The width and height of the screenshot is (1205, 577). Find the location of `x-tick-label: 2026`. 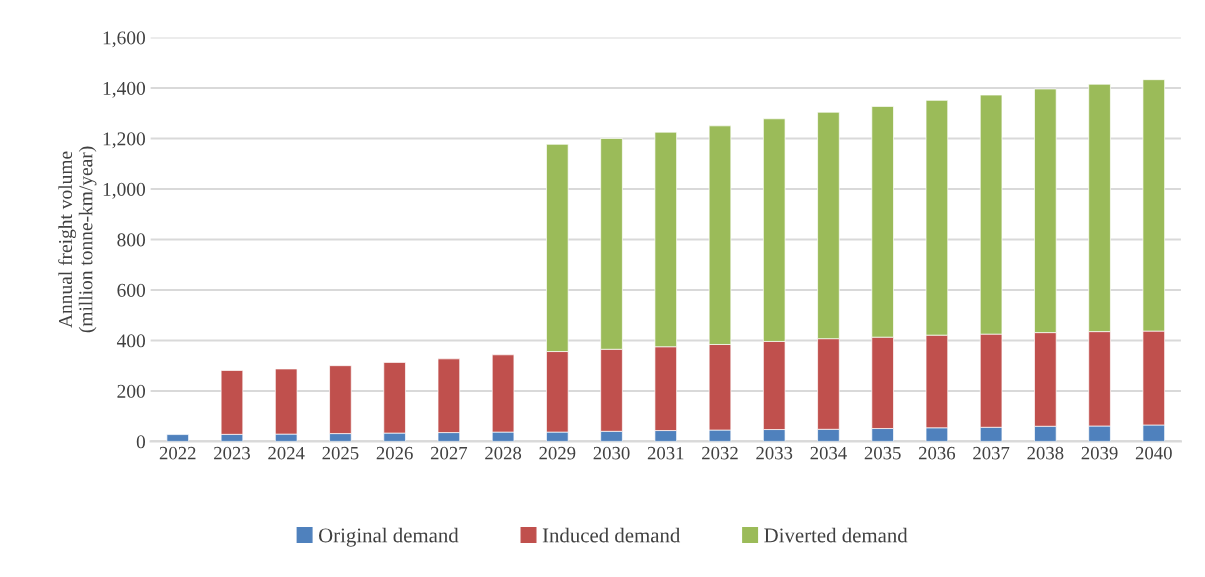

x-tick-label: 2026 is located at coordinates (394, 453).